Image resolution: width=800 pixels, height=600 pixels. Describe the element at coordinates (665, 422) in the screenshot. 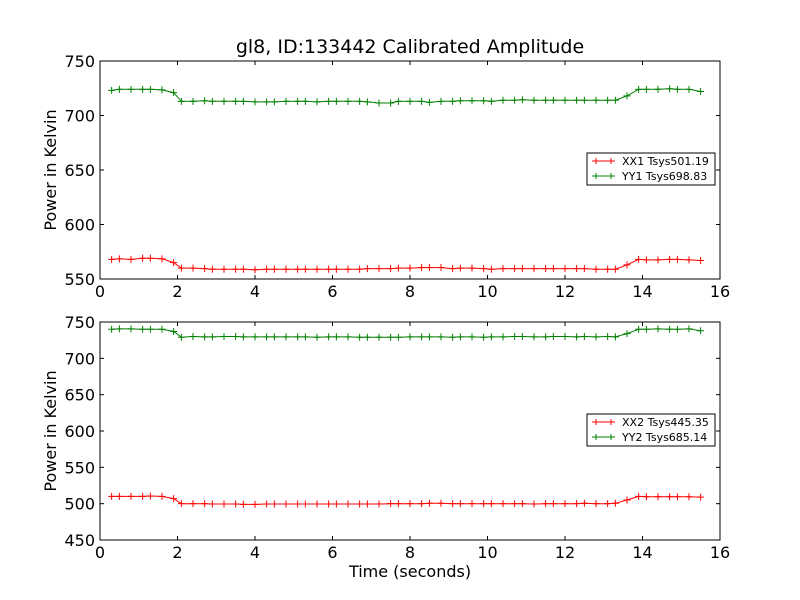

I see `legend-label: XX2 Tsys445.35` at that location.